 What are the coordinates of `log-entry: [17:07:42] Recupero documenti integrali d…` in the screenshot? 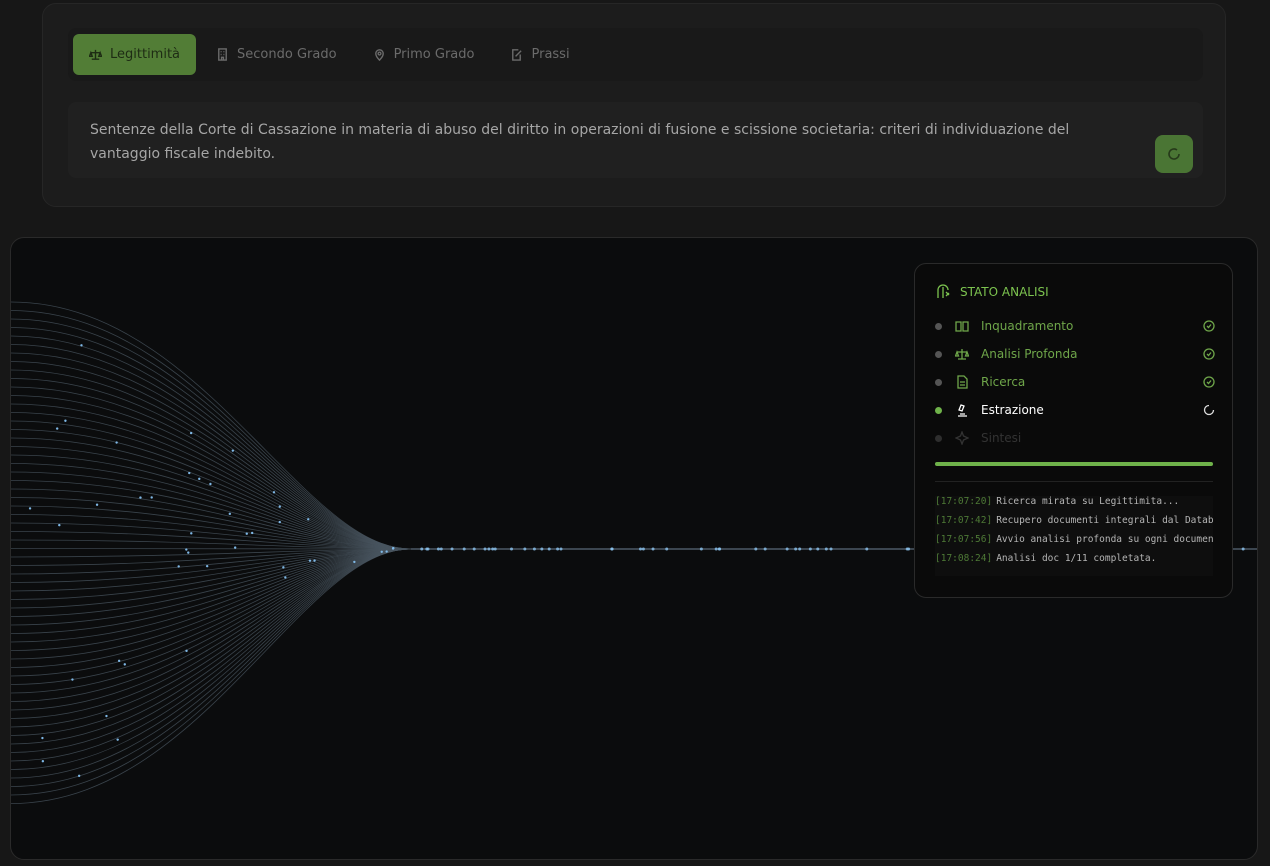 It's located at (1074, 524).